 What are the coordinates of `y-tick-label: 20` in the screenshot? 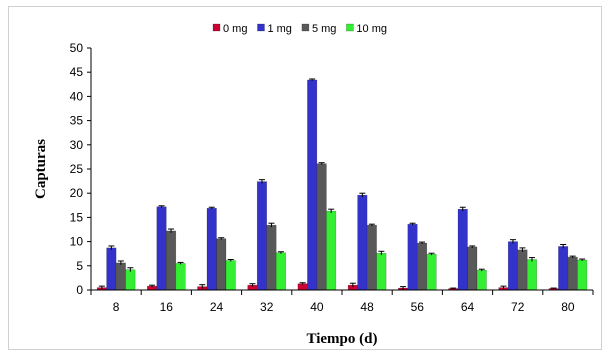 It's located at (77, 193).